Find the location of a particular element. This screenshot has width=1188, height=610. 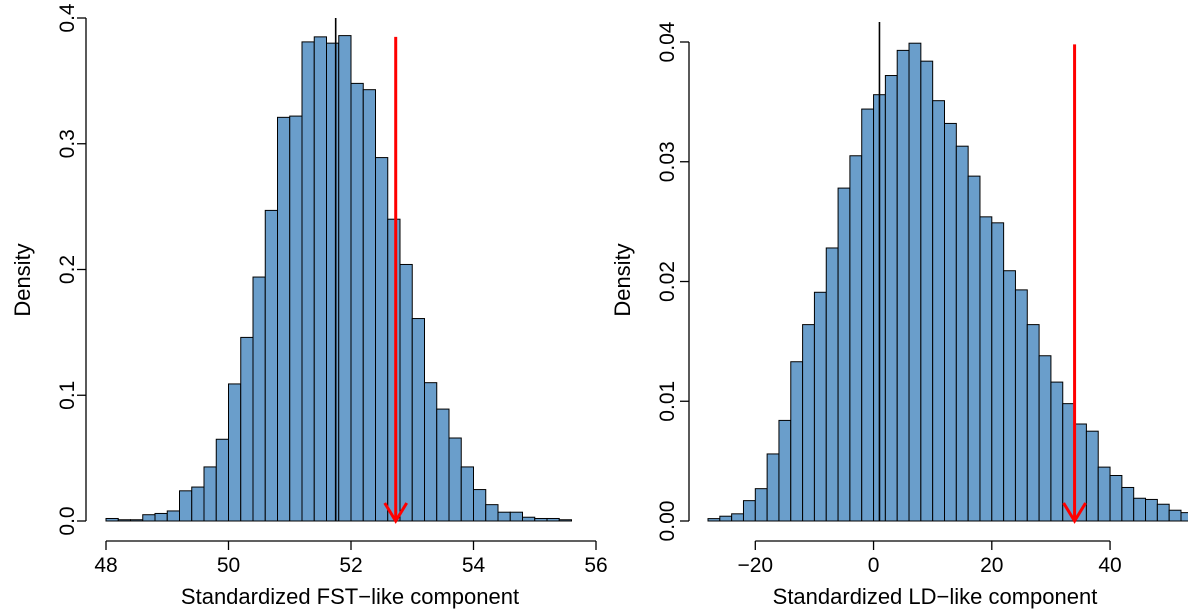

y-tick-label: 0.03 is located at coordinates (667, 161).